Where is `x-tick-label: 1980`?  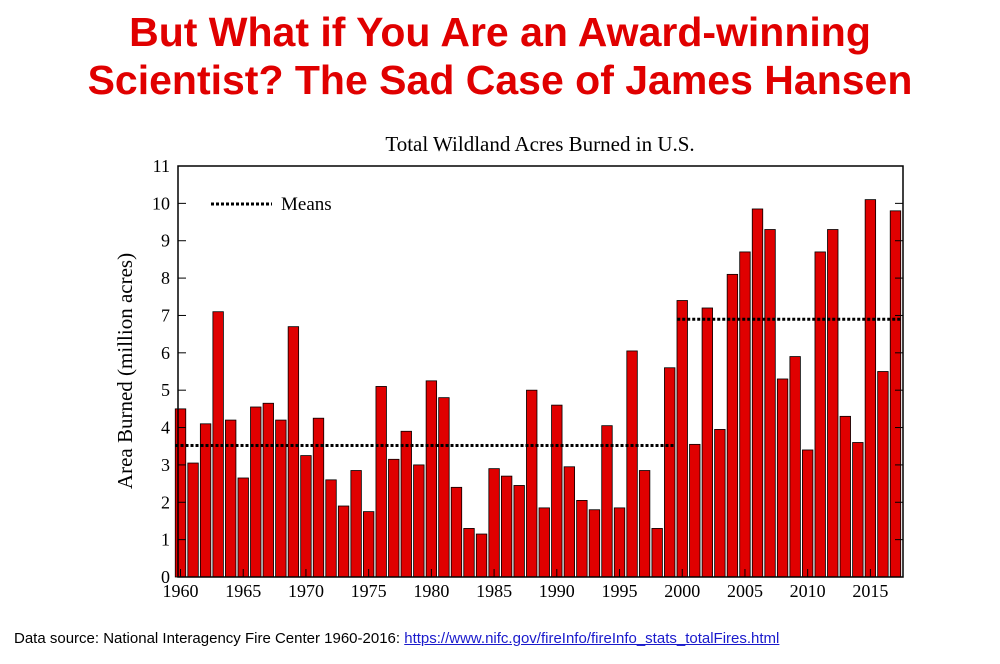 x-tick-label: 1980 is located at coordinates (431, 591).